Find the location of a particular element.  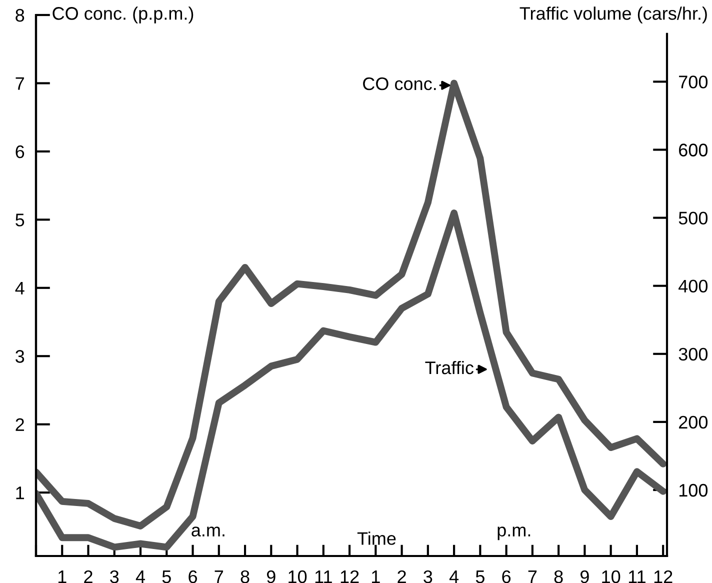

y-axis-title: CO conc. (p.p.m.) is located at coordinates (123, 15).